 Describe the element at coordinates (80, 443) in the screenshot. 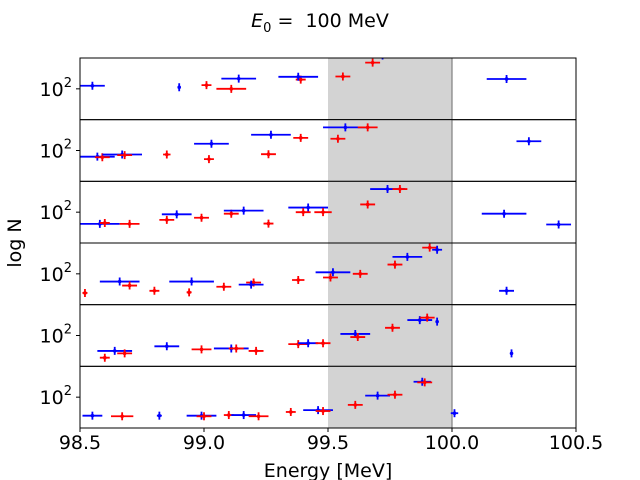

I see `x-tick-label: 98.5` at that location.